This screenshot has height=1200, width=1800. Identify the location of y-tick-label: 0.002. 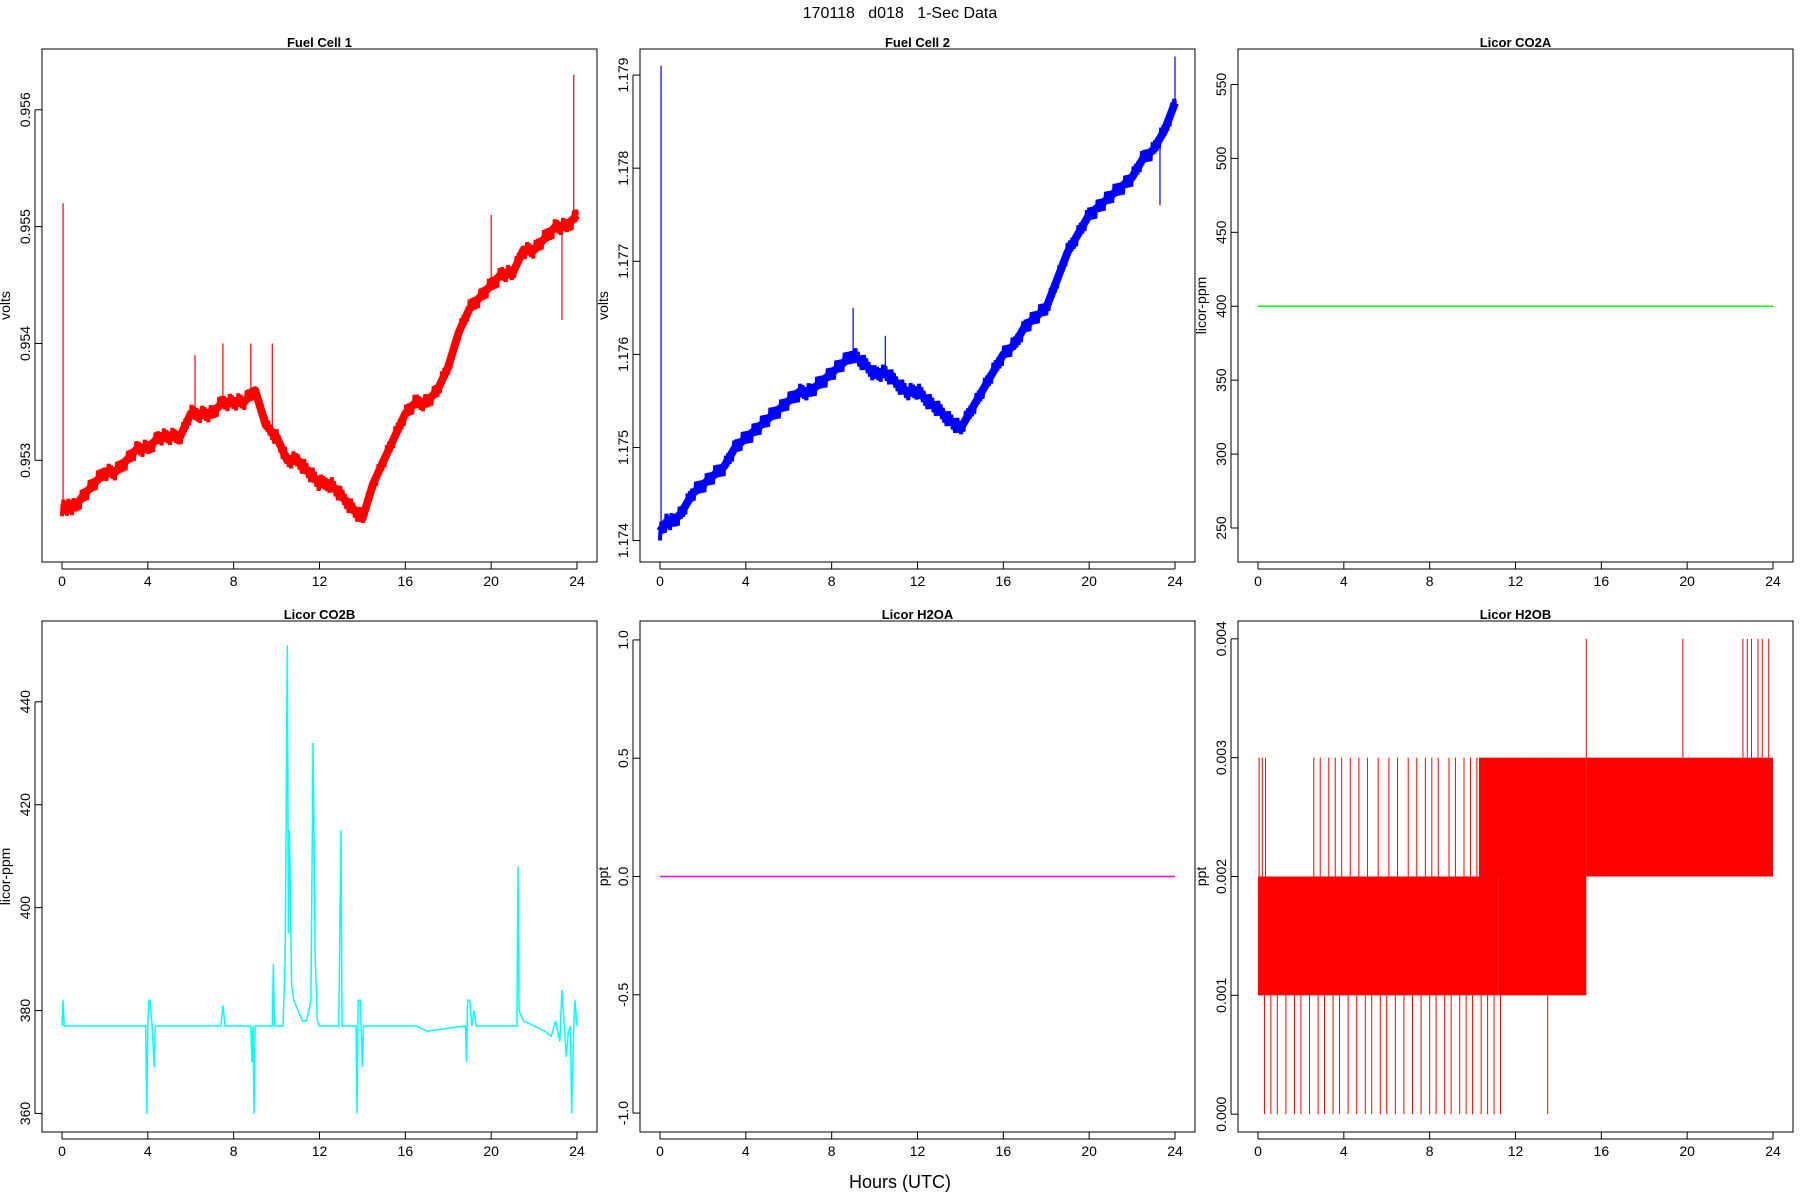
(1221, 876).